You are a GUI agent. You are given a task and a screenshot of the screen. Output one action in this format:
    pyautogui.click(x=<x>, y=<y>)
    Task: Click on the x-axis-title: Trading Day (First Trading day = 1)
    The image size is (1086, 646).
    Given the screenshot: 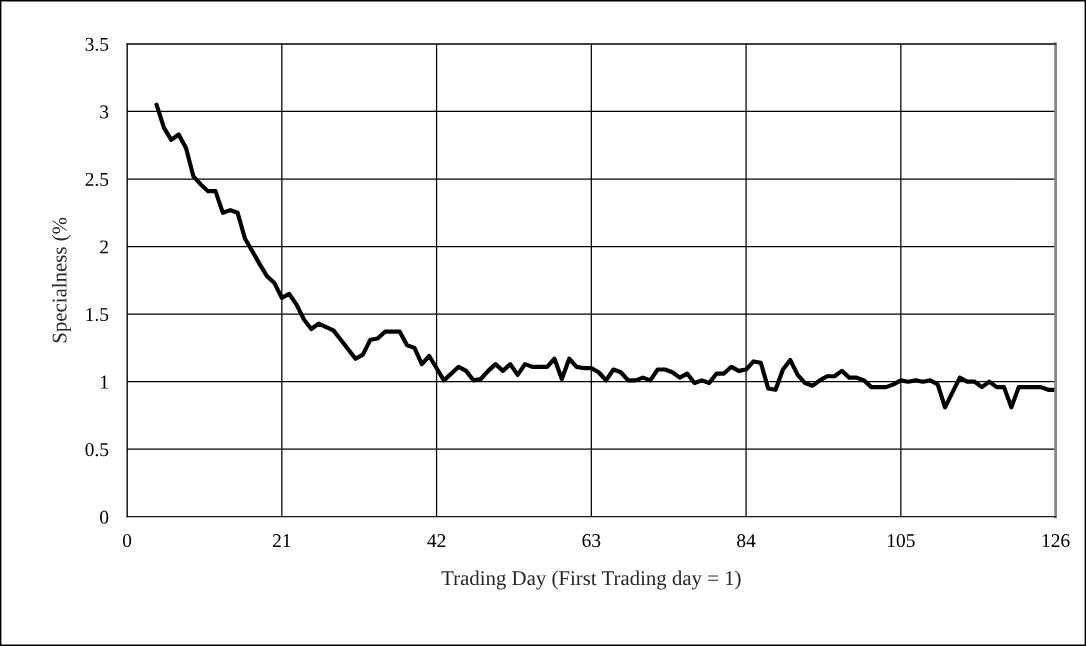 What is the action you would take?
    pyautogui.click(x=591, y=580)
    